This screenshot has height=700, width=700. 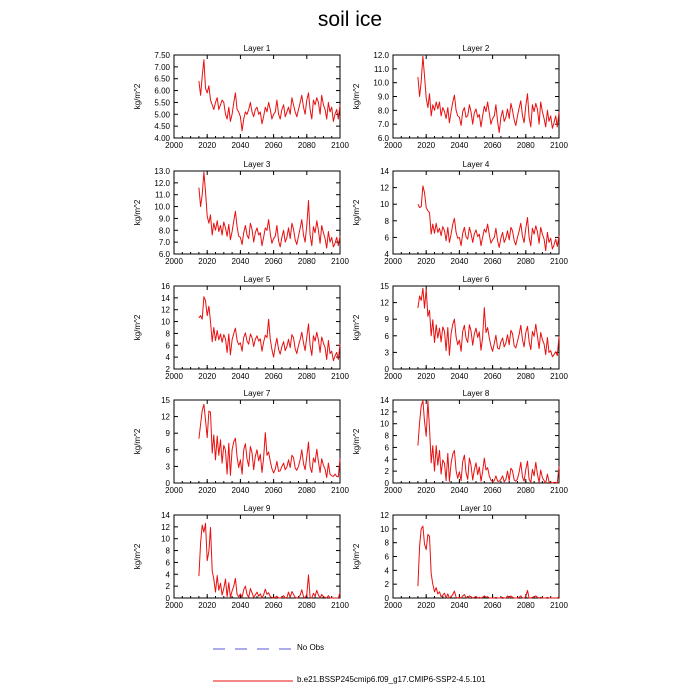 I want to click on y-tick-label-layer-1: 5.50, so click(x=162, y=102).